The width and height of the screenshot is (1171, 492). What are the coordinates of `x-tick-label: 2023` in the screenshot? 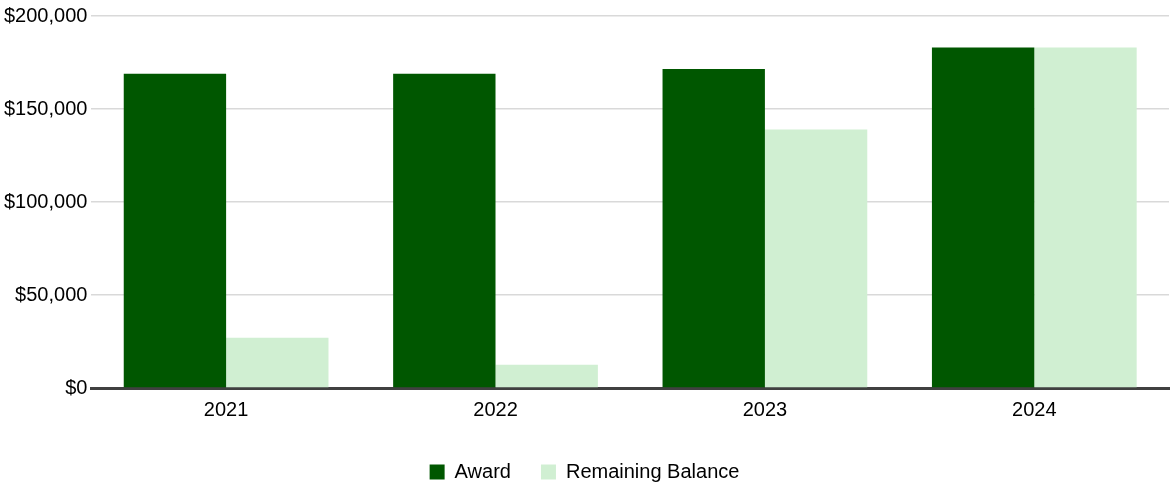 It's located at (765, 408).